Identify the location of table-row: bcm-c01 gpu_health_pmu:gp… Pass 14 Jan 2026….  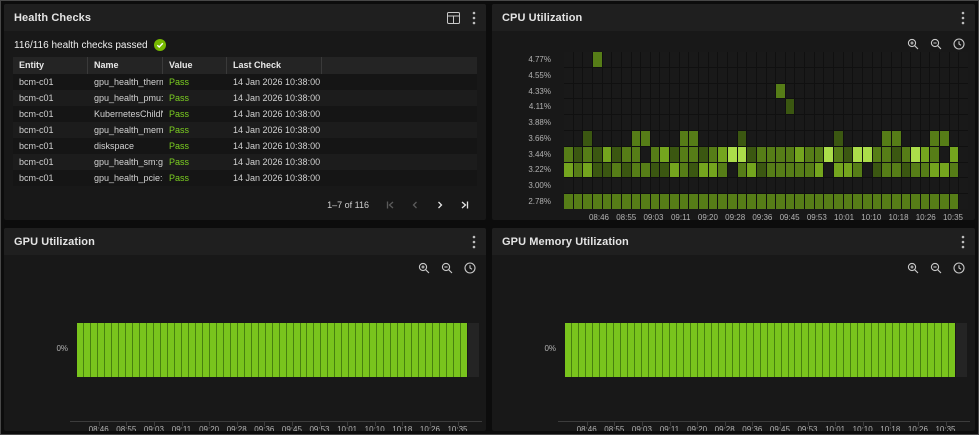
(245, 98).